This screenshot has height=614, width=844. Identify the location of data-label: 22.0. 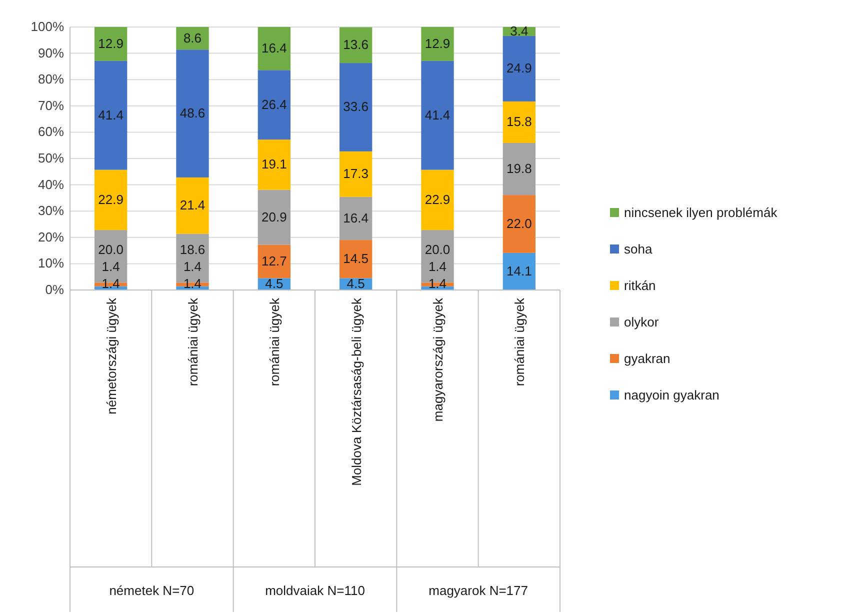
(519, 223).